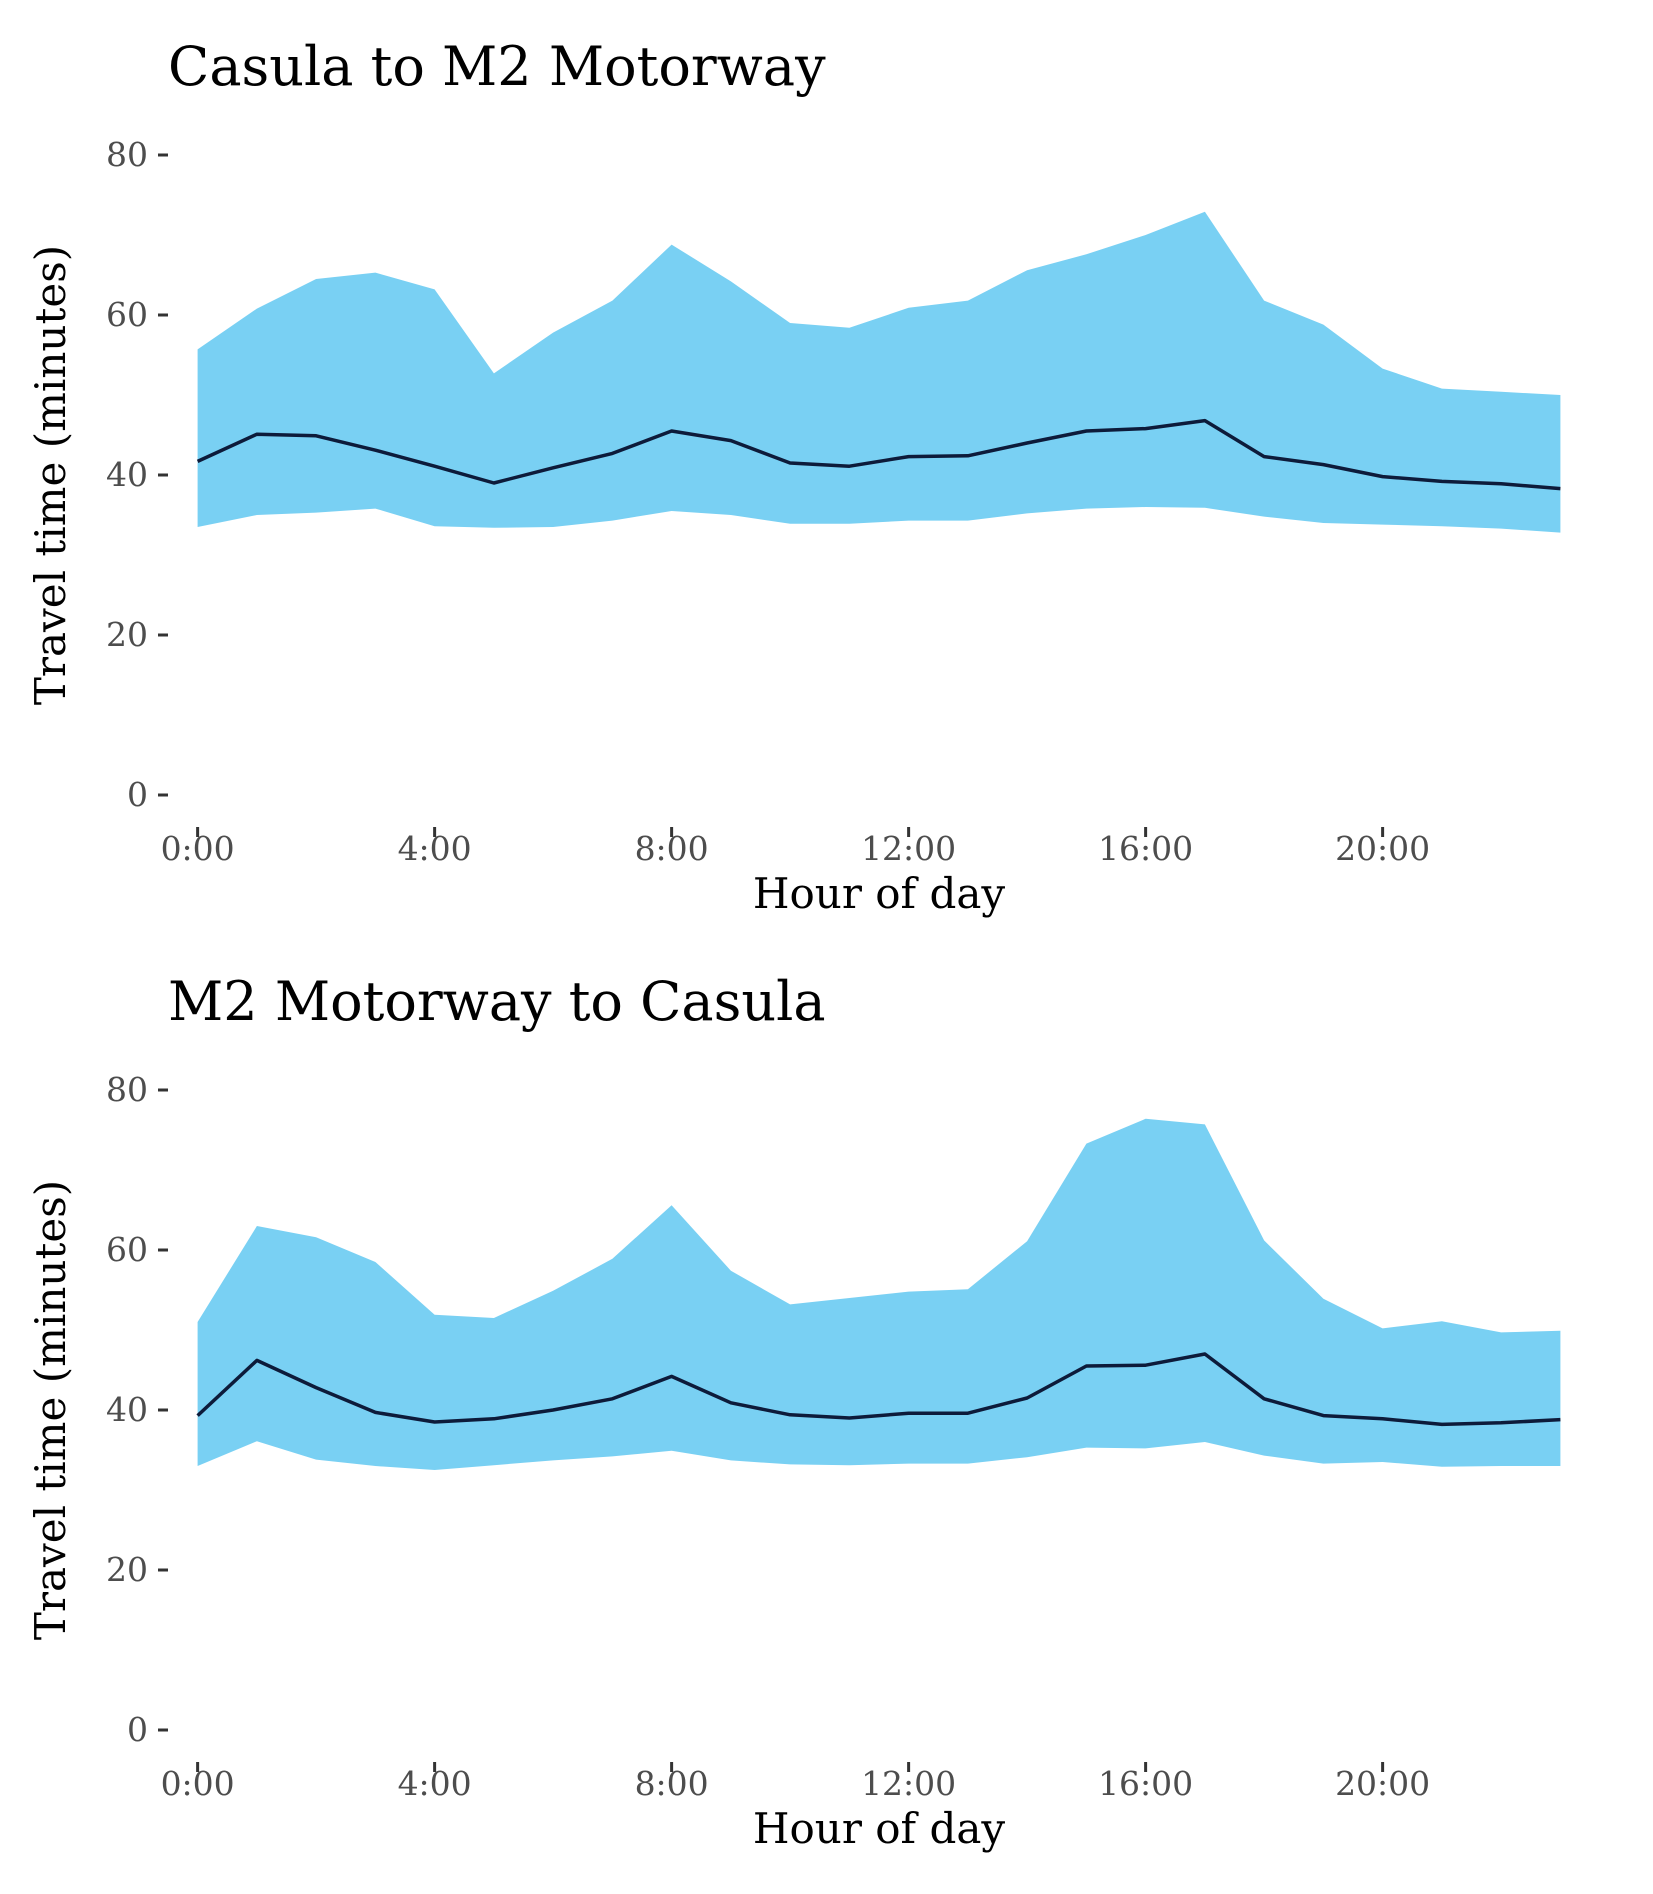 This screenshot has height=1894, width=1653. Describe the element at coordinates (497, 1001) in the screenshot. I see `chart-title: M2 Motorway to Casula` at that location.